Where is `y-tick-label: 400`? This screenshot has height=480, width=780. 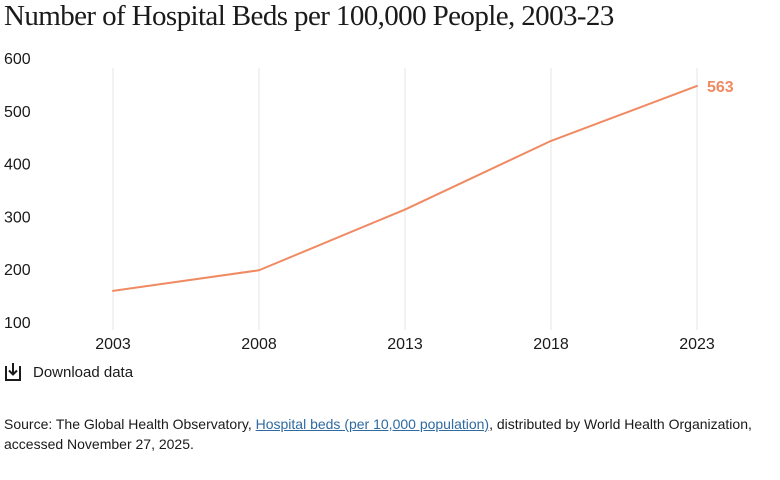
y-tick-label: 400 is located at coordinates (17, 165).